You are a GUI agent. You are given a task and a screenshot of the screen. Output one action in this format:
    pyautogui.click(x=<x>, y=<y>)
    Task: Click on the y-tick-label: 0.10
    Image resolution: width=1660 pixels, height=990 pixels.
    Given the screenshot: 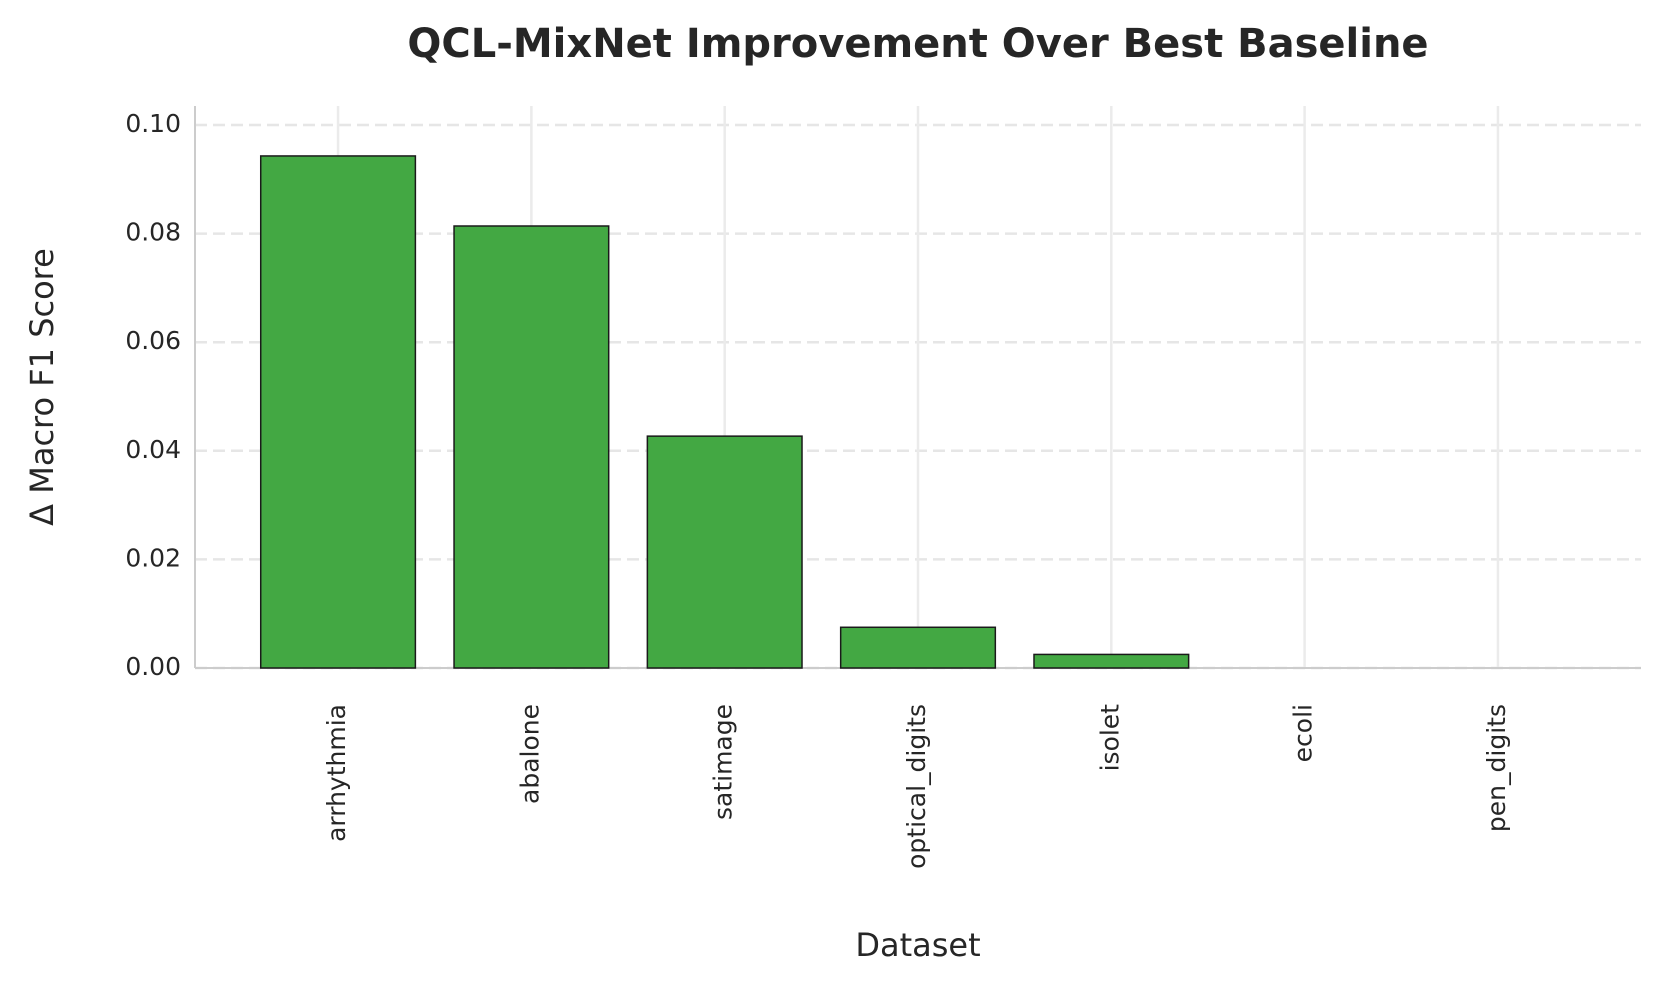 What is the action you would take?
    pyautogui.click(x=153, y=123)
    